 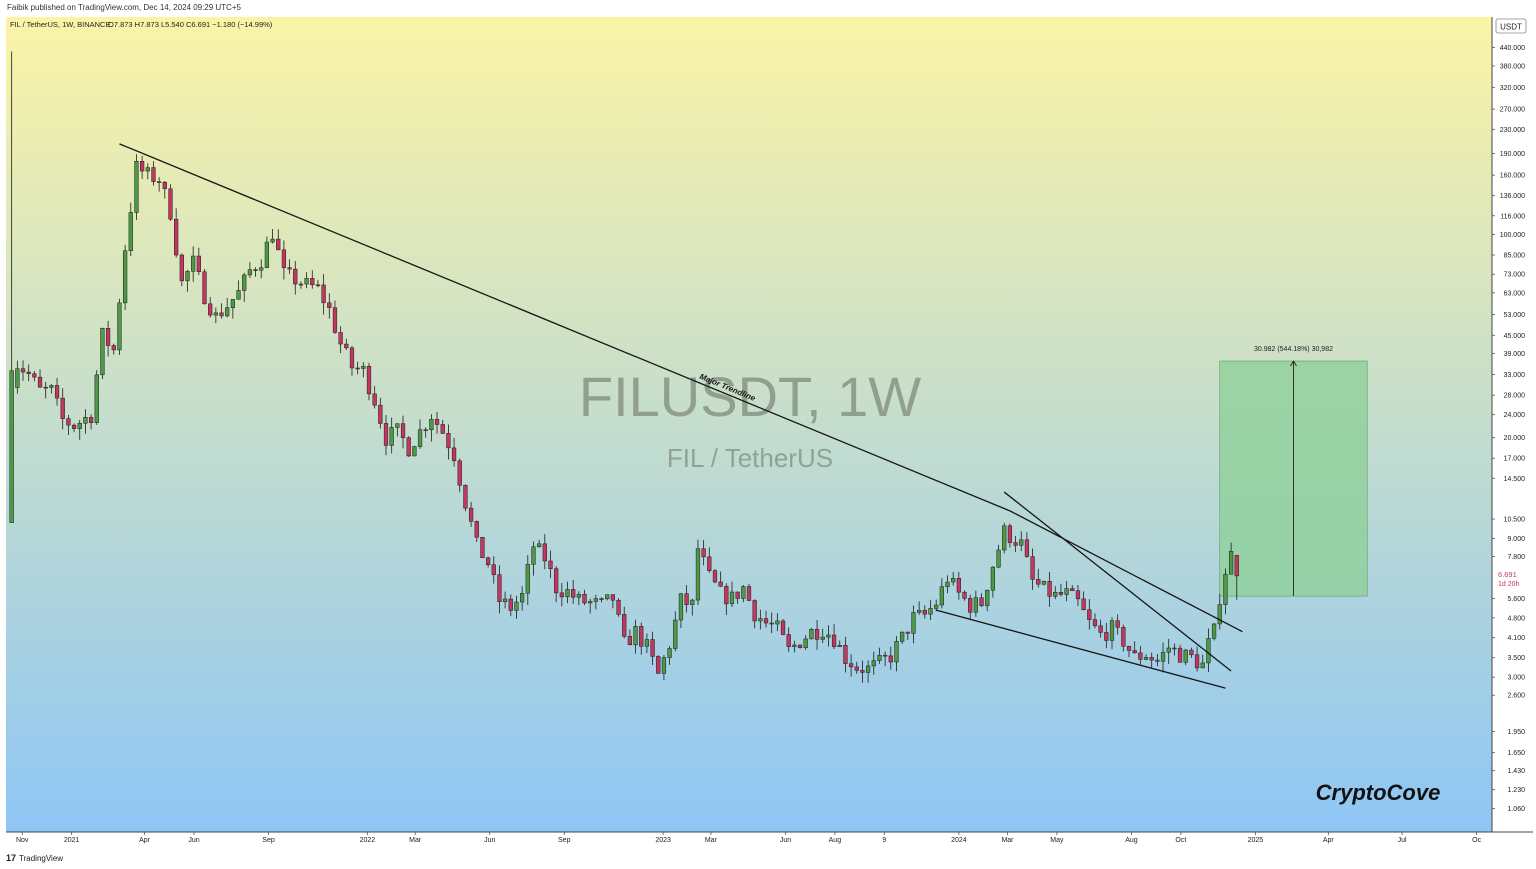 What do you see at coordinates (1057, 840) in the screenshot?
I see `x-tick-label: May` at bounding box center [1057, 840].